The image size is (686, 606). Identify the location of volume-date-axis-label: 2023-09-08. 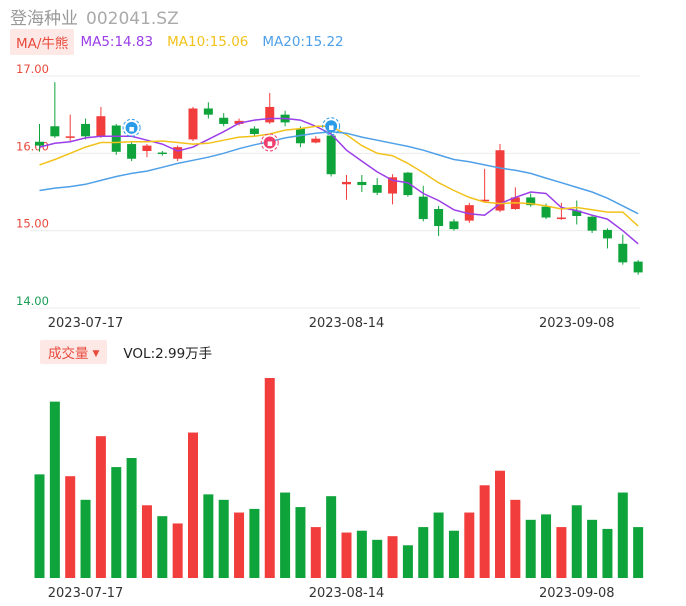
(577, 593).